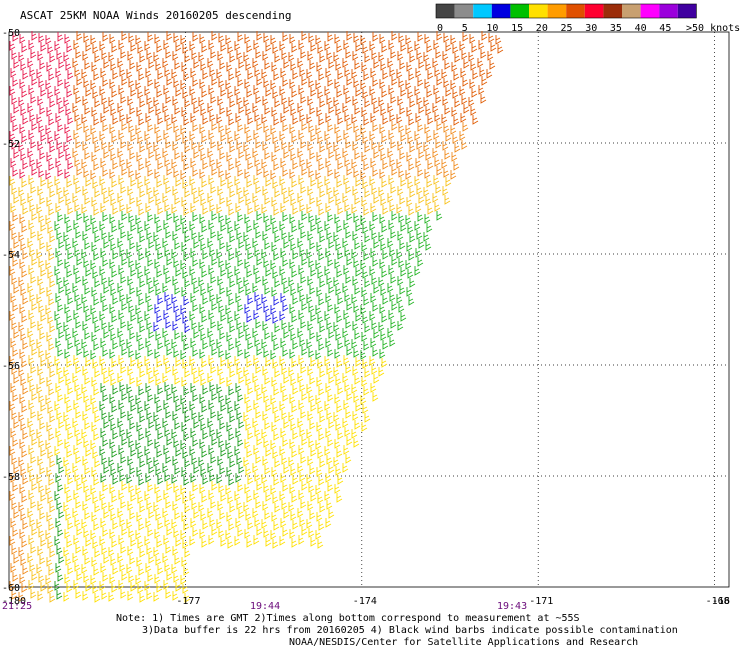 This screenshot has height=650, width=740. Describe the element at coordinates (11, 477) in the screenshot. I see `lat-label: -58` at that location.